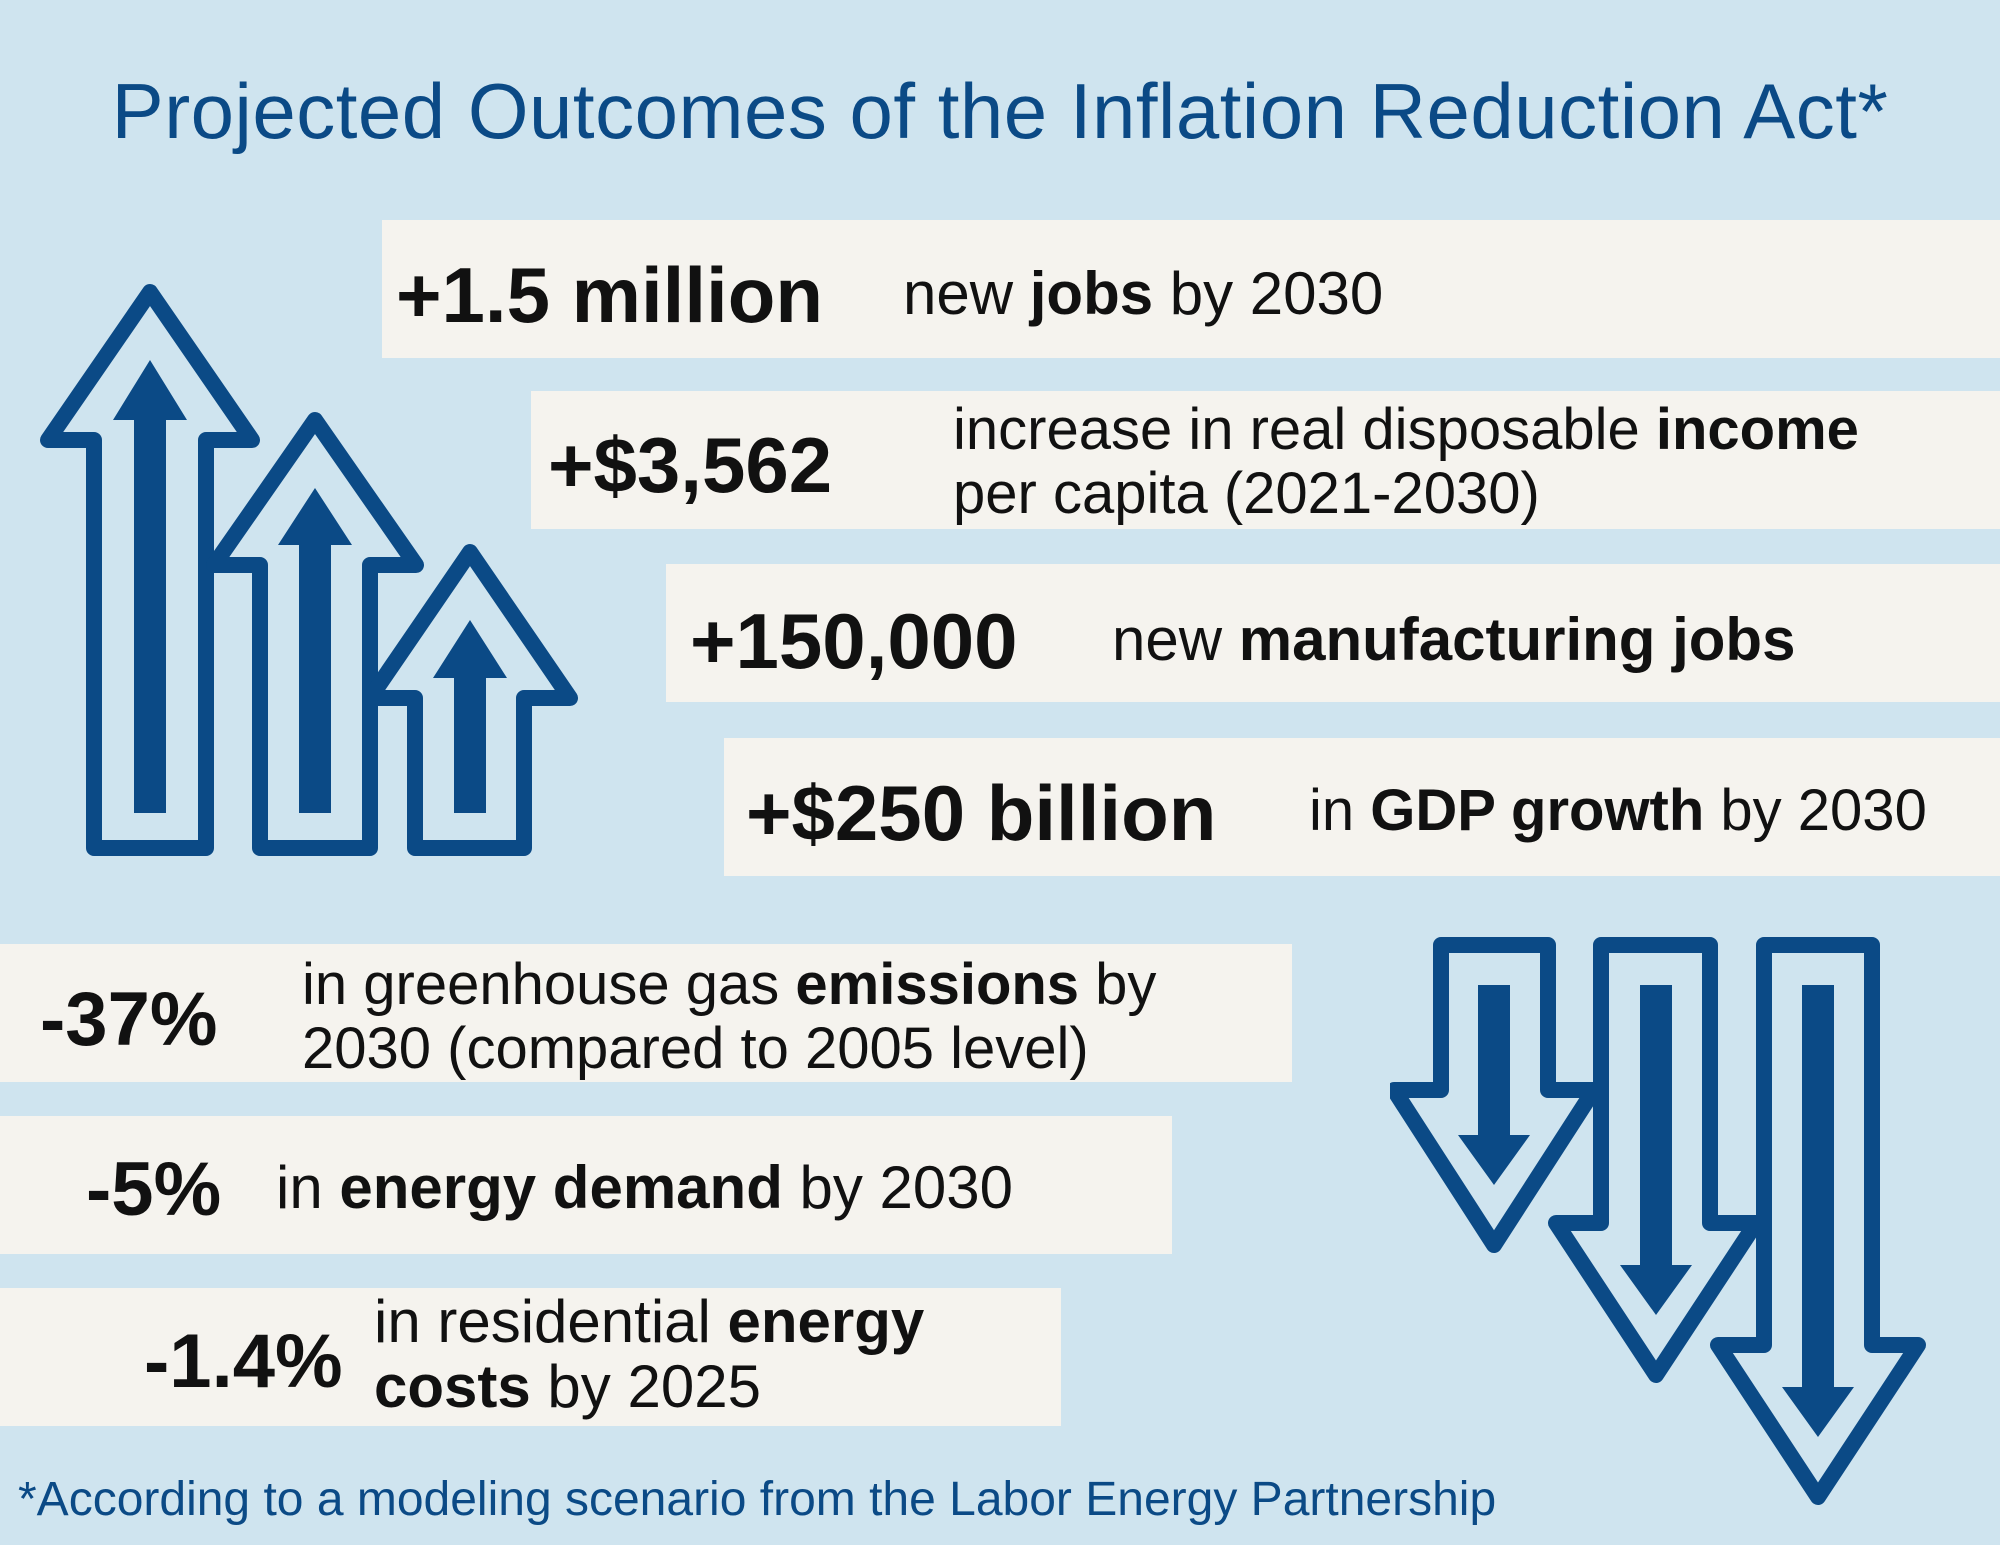 The height and width of the screenshot is (1545, 2000). What do you see at coordinates (1658, 1221) in the screenshot?
I see `down-arrows-icon` at bounding box center [1658, 1221].